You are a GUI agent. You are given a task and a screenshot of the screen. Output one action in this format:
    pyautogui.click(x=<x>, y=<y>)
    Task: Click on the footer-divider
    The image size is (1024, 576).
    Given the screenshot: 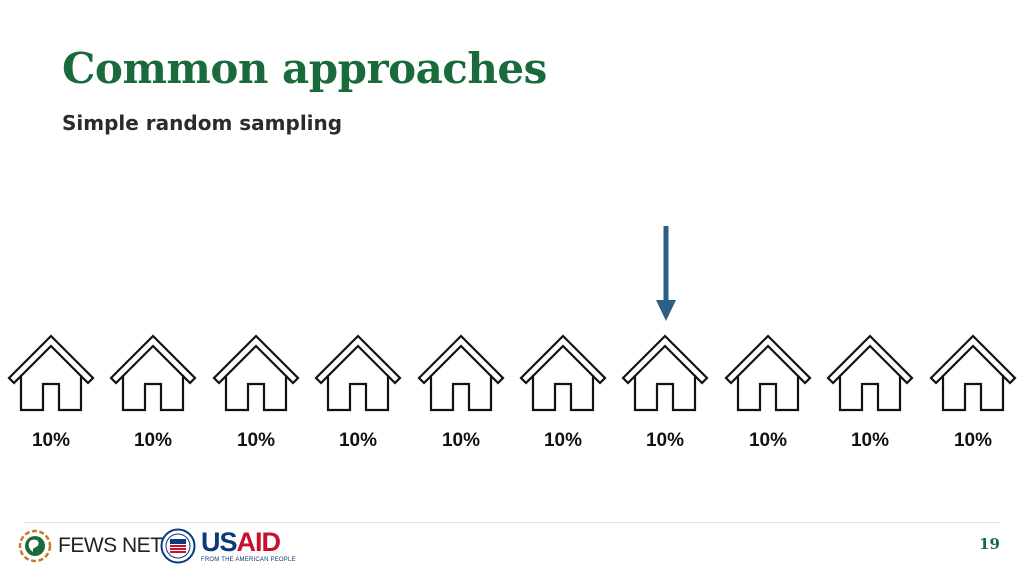 What is the action you would take?
    pyautogui.click(x=512, y=522)
    